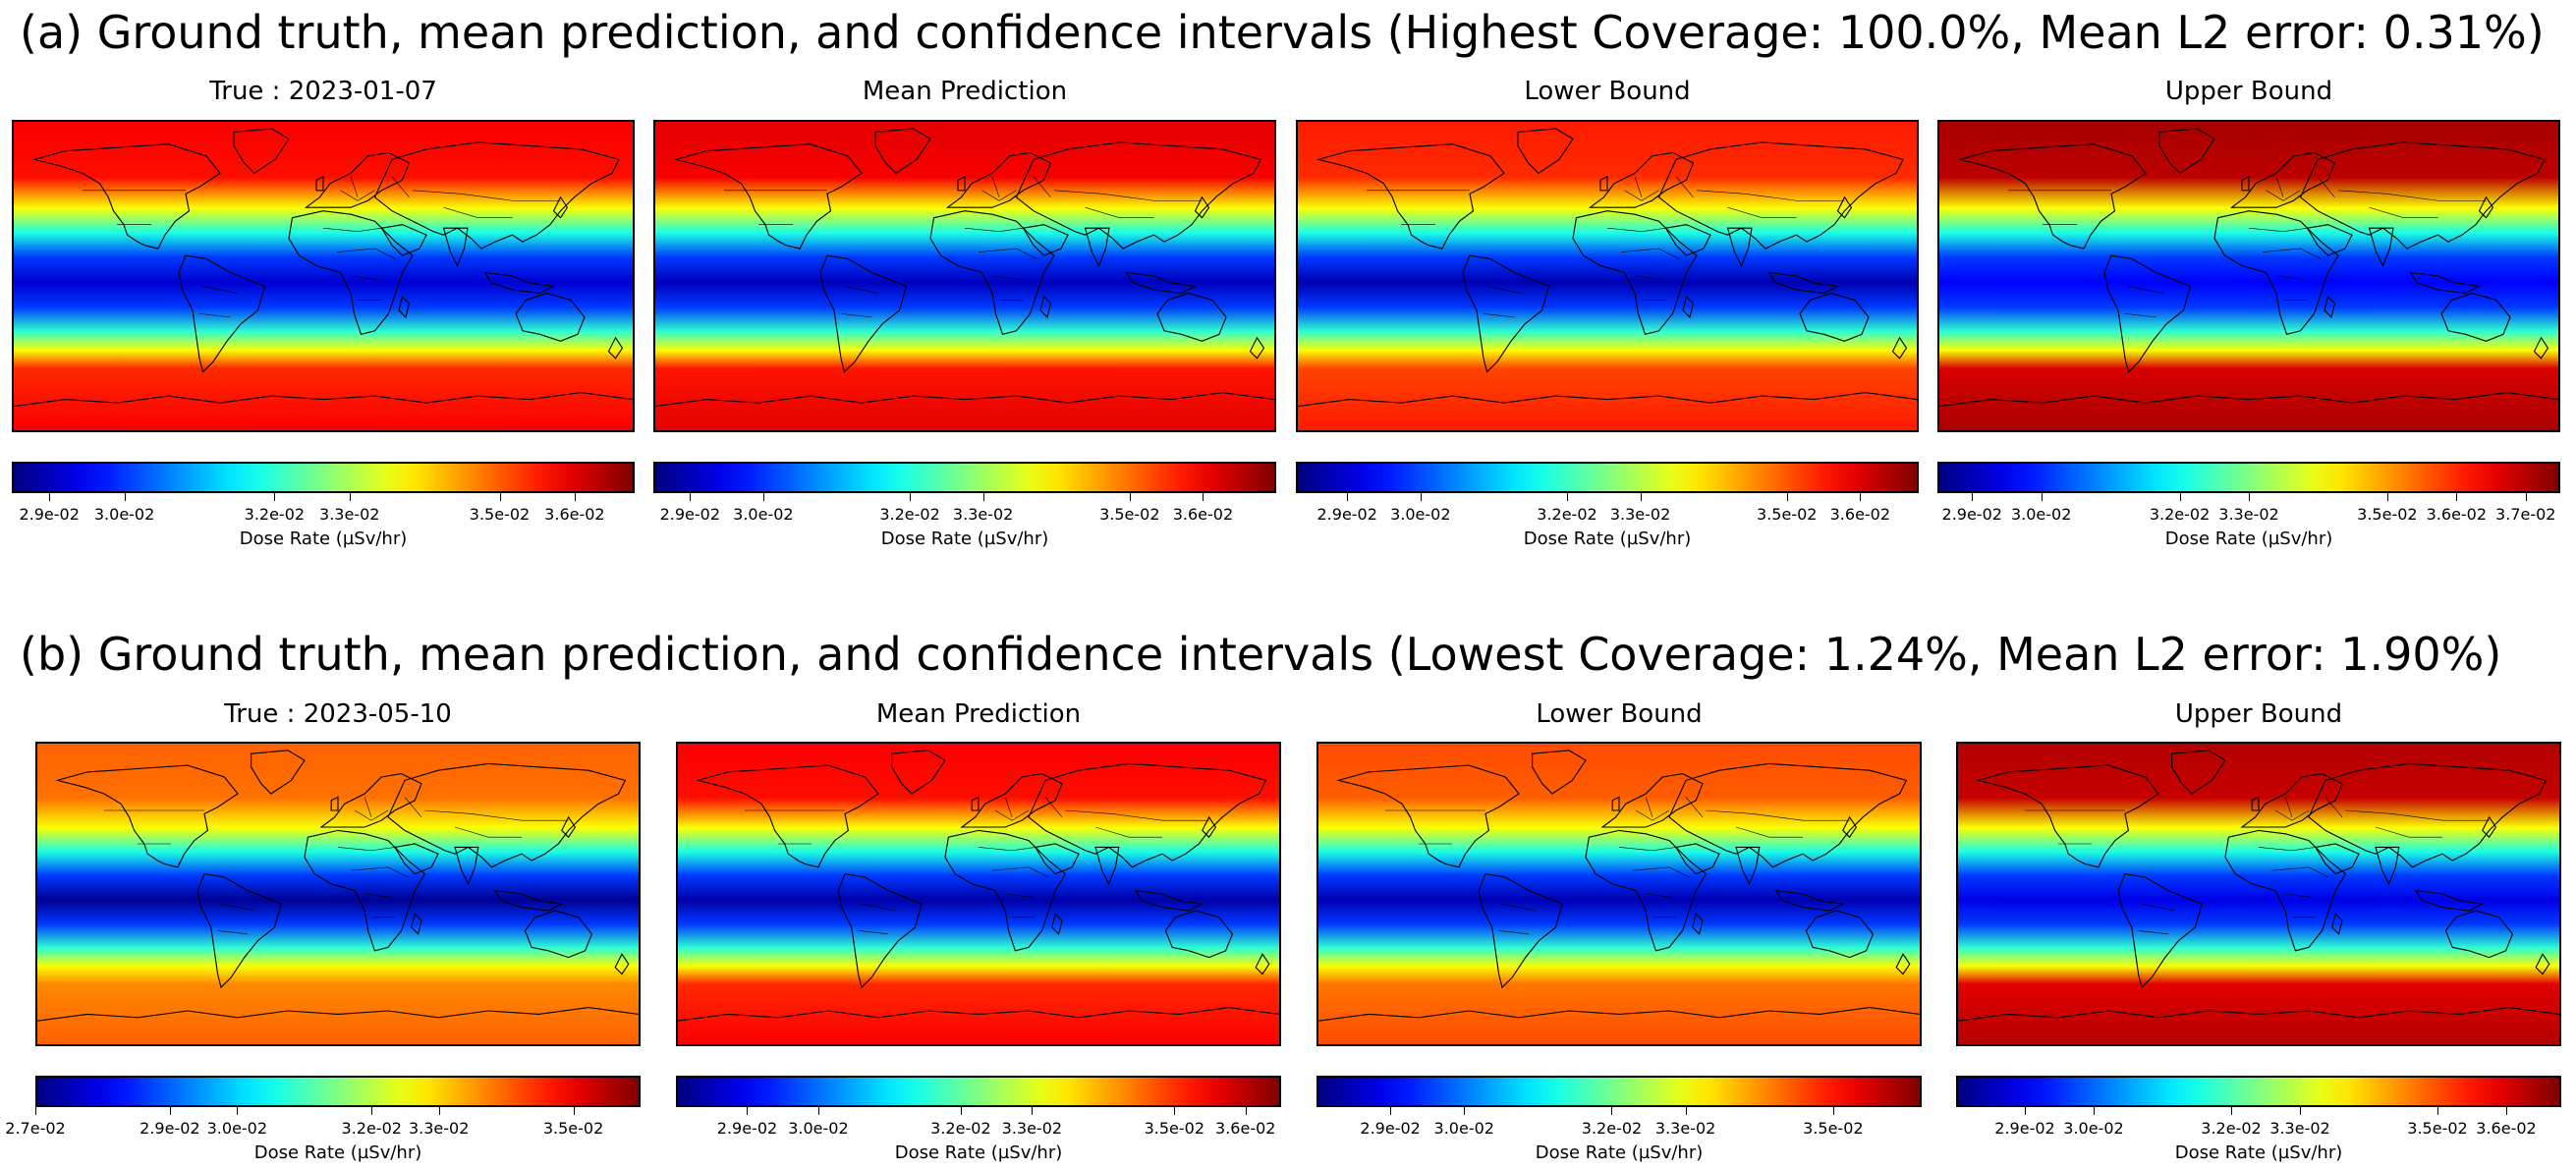 This screenshot has width=2576, height=1169. I want to click on colorbar-label: Dose Rate (µSv/hr), so click(964, 539).